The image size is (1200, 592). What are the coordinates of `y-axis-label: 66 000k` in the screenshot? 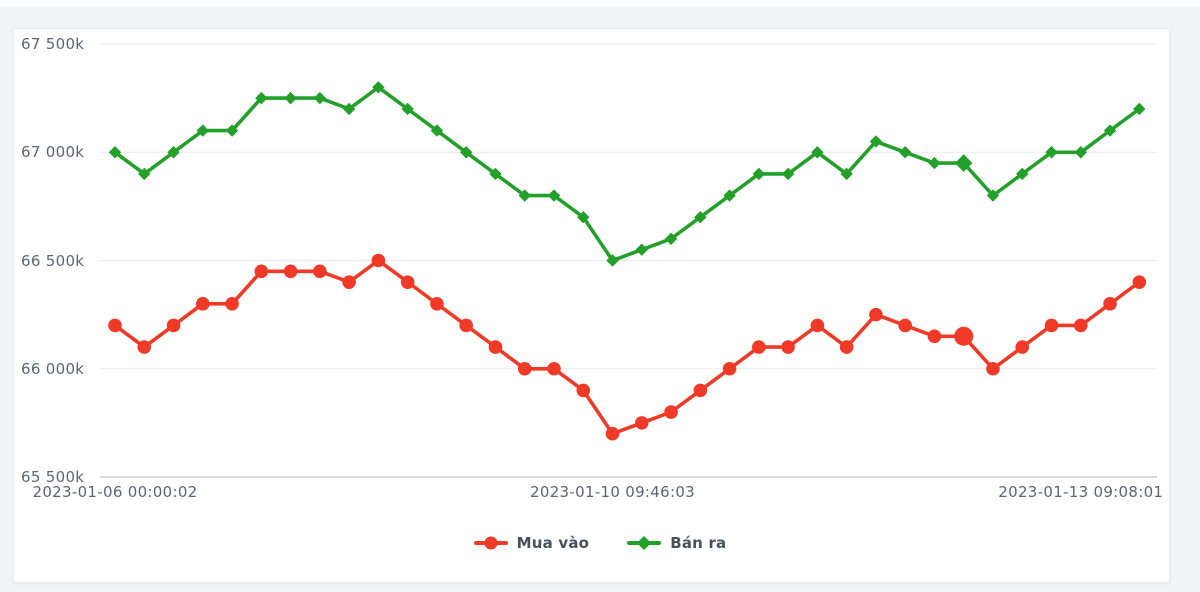 It's located at (53, 368).